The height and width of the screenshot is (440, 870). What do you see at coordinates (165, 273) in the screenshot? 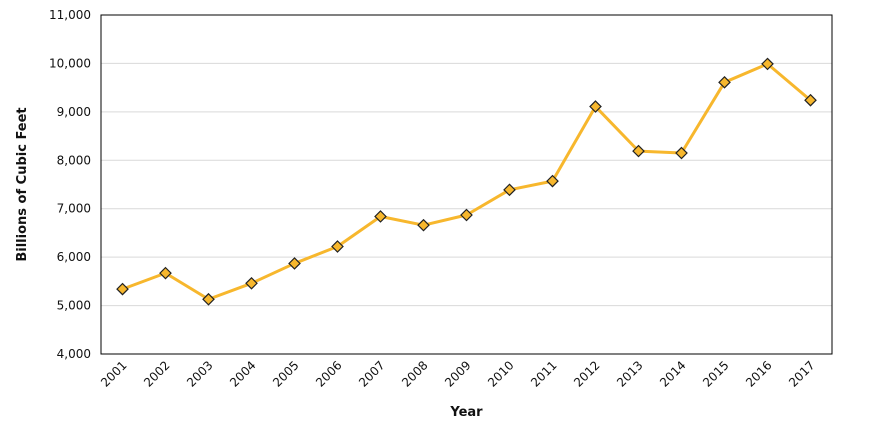
I see `data-point-2002` at bounding box center [165, 273].